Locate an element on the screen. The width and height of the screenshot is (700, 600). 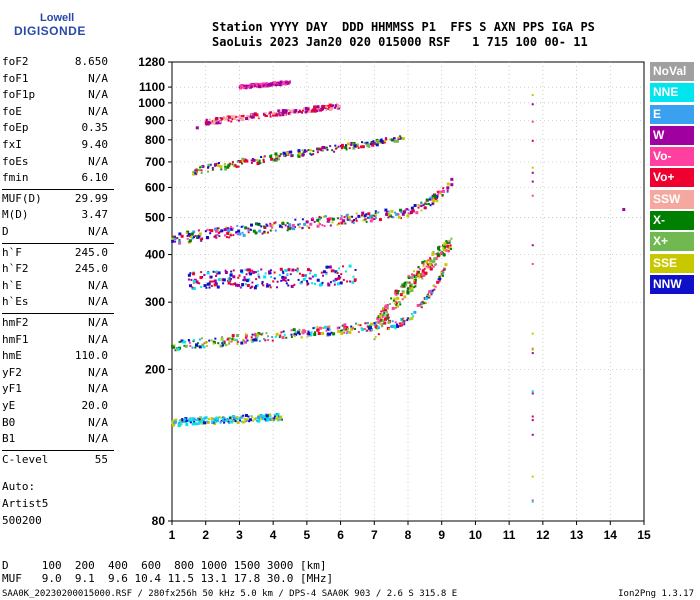
param-label: M(D) is located at coordinates (15, 215).